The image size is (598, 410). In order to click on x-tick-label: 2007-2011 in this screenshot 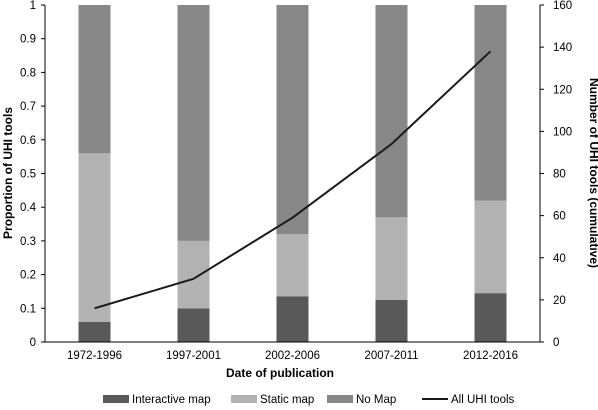, I will do `click(391, 356)`.